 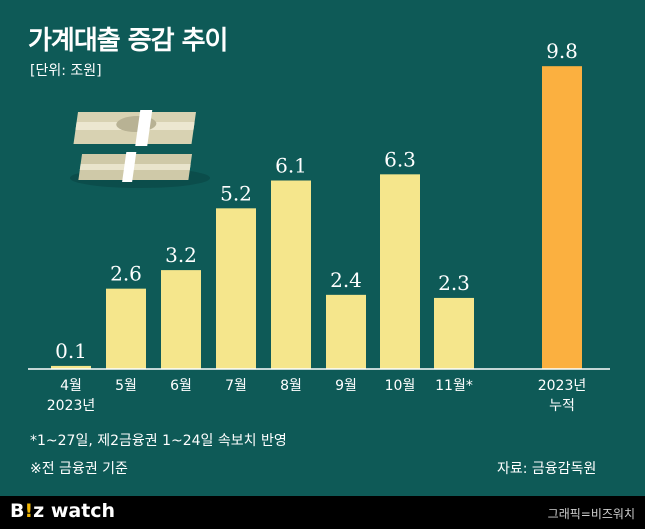 I want to click on x-tick-label-0: 4월, so click(x=71, y=386).